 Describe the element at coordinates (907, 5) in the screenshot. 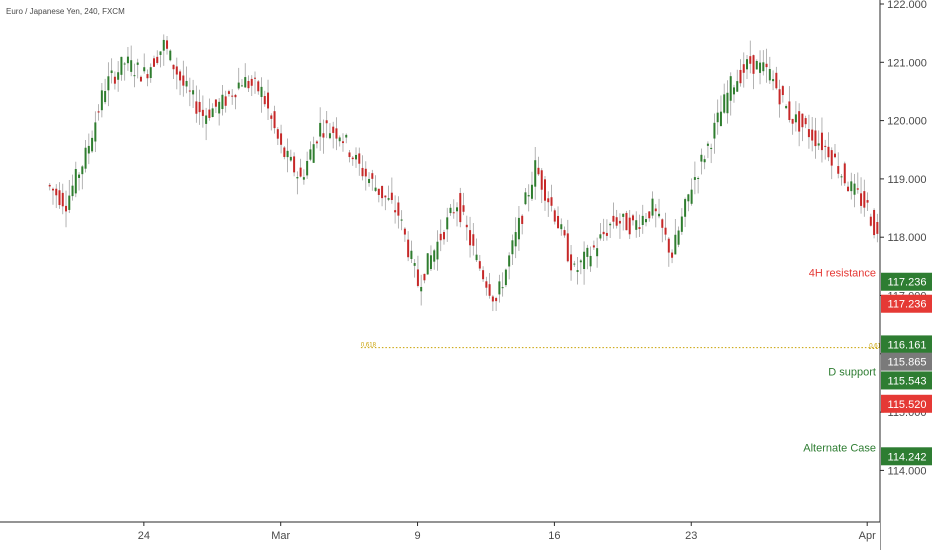

I see `y-tick-label: 122.000` at that location.